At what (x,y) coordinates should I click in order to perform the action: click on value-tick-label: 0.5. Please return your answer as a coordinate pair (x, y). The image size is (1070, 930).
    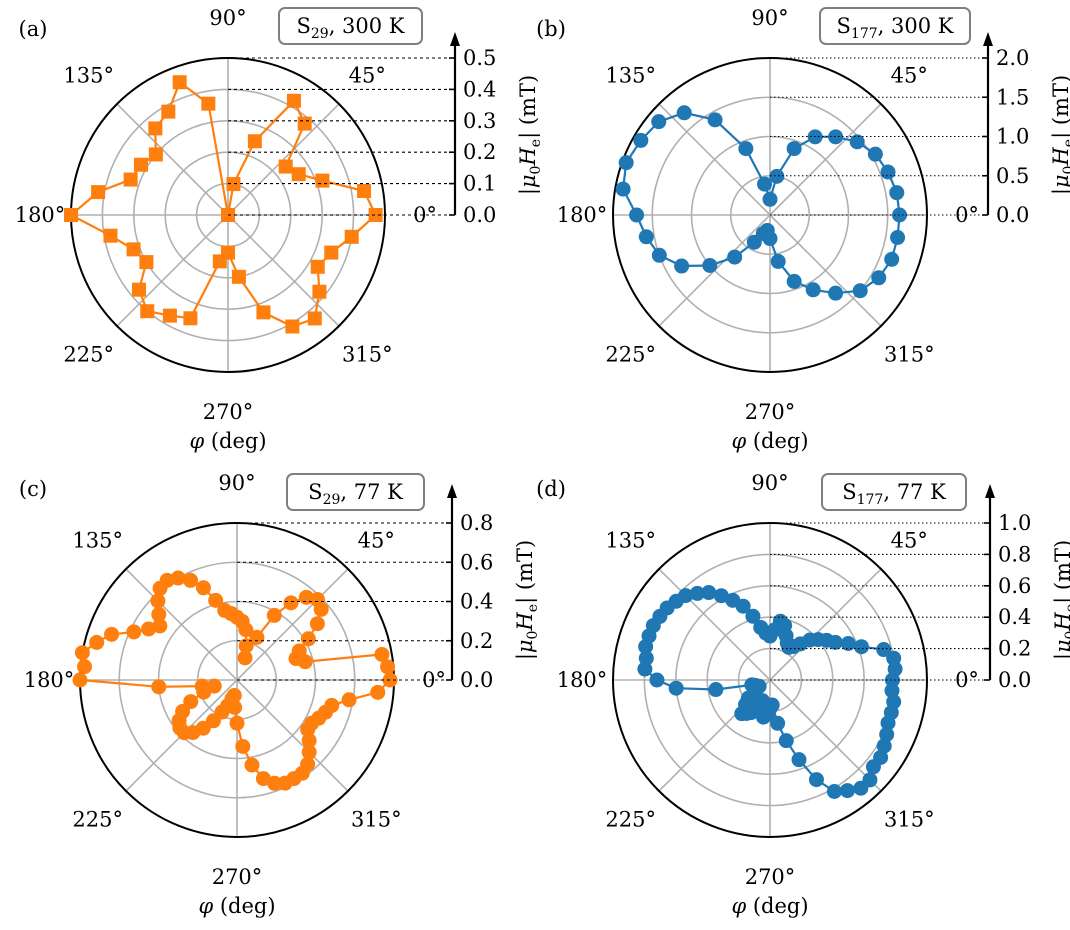
    Looking at the image, I should click on (479, 58).